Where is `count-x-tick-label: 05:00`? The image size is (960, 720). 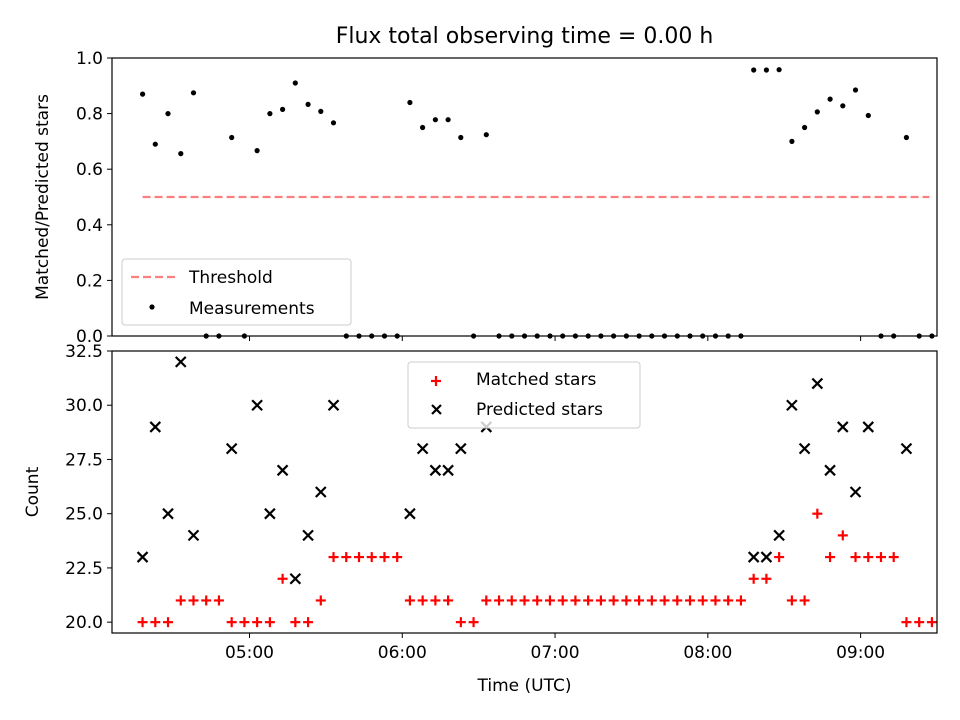 count-x-tick-label: 05:00 is located at coordinates (249, 653).